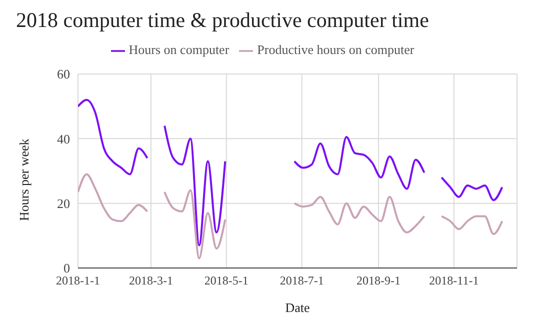 The height and width of the screenshot is (327, 533). What do you see at coordinates (222, 20) in the screenshot?
I see `chart-title: 2018 computer time & productive computer time` at bounding box center [222, 20].